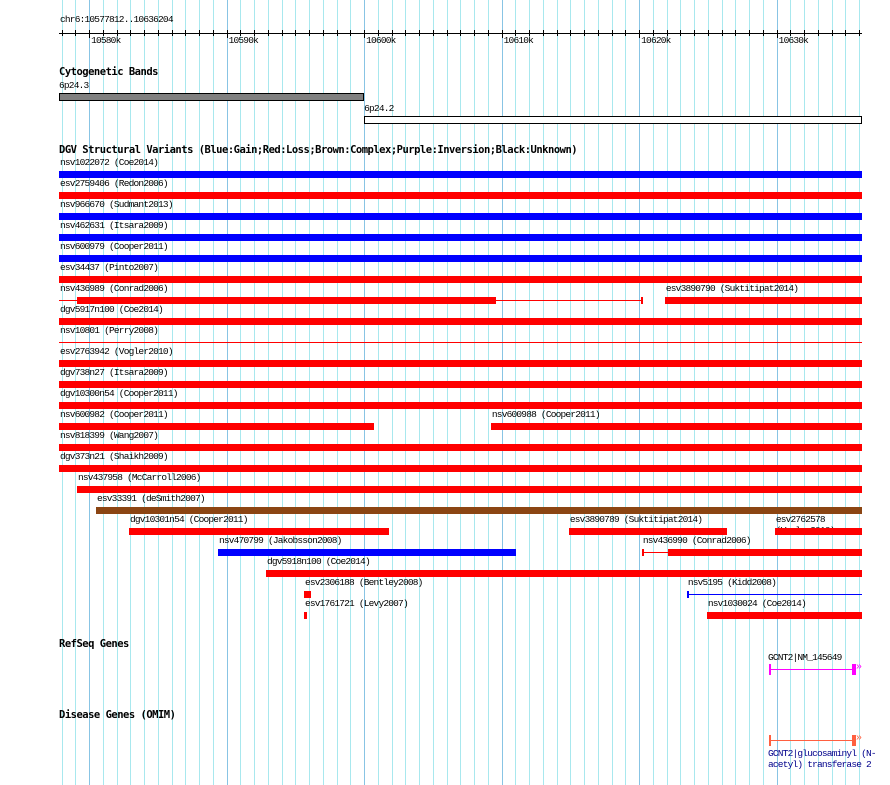 The width and height of the screenshot is (890, 785). I want to click on refseq-gene-label: GCNT2|NM_145649, so click(805, 657).